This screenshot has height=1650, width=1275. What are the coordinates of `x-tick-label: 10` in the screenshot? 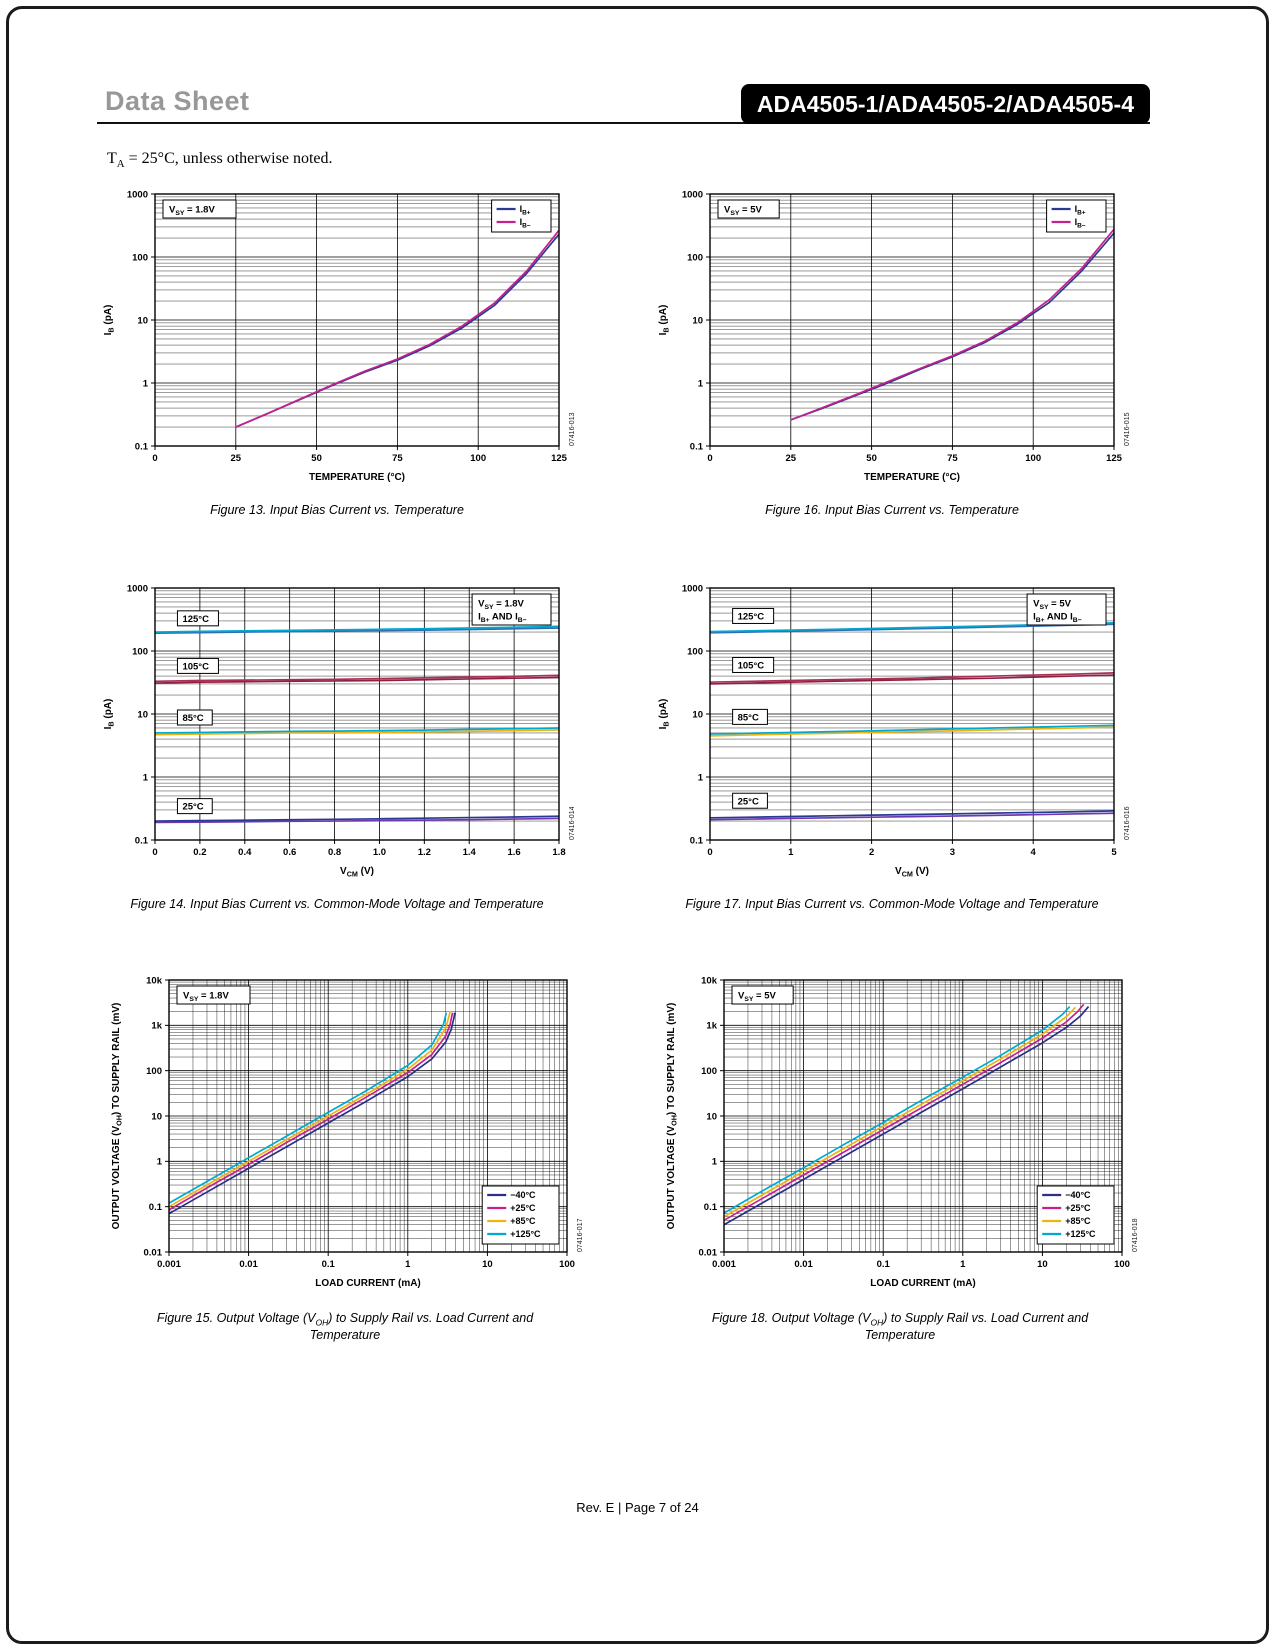 It's located at (1042, 1264).